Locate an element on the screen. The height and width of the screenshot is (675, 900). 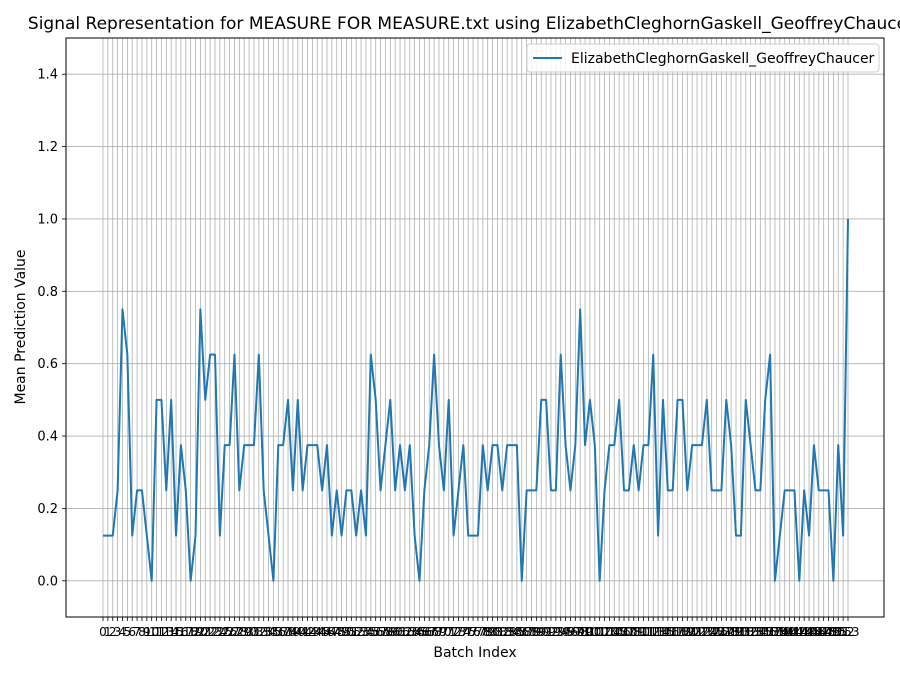
x-tick-label: 61 is located at coordinates (399, 632).